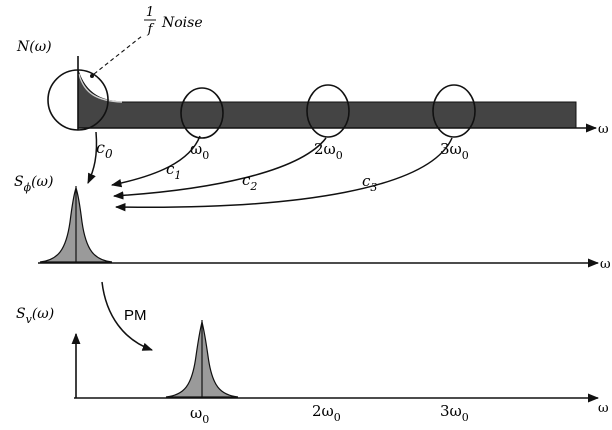  What do you see at coordinates (369, 183) in the screenshot?
I see `coef-c3: c3` at bounding box center [369, 183].